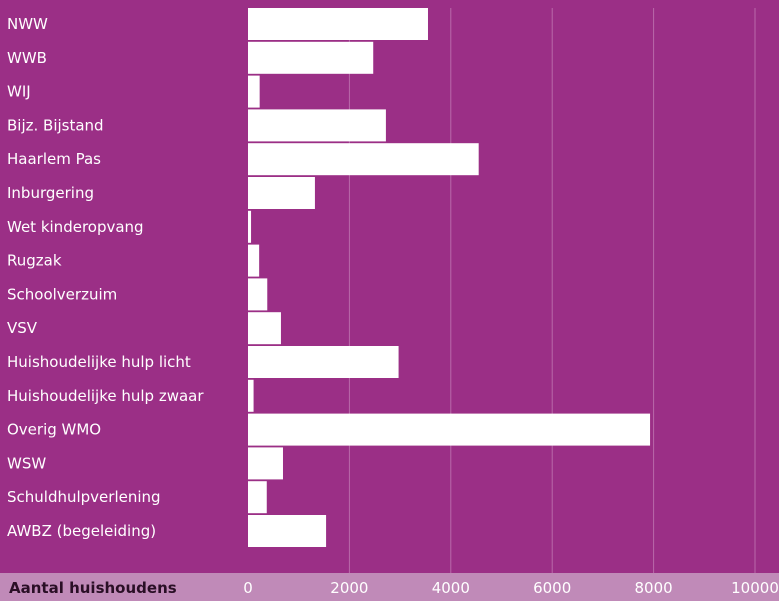  What do you see at coordinates (81, 531) in the screenshot?
I see `category-label-15: AWBZ (begeleiding)` at bounding box center [81, 531].